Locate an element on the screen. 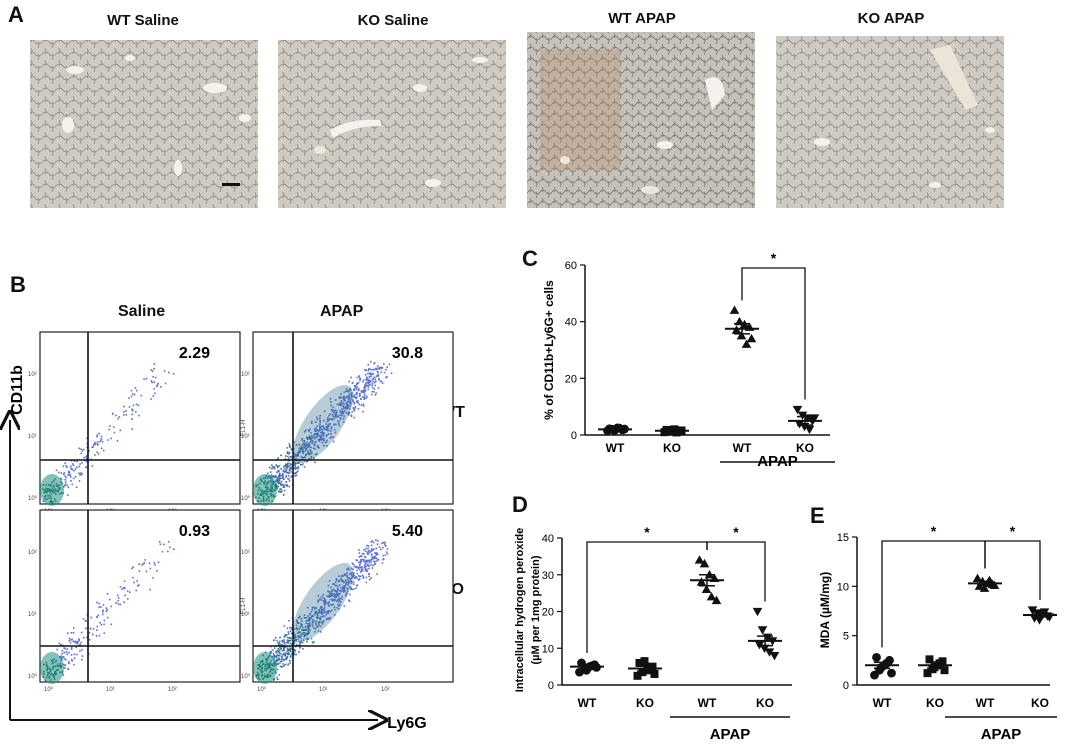 This screenshot has width=1065, height=748. flow-plot-ko-apap: 5.40 10⁰ 10⁰ 10¹ 10¹ 10² 10² FL1-H is located at coordinates (347, 601).